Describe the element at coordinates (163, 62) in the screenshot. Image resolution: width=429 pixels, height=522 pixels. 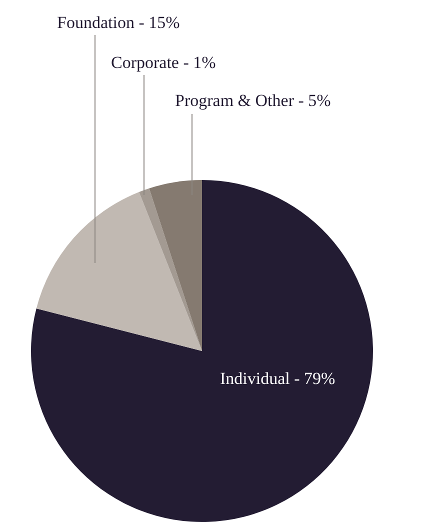
I see `slice-label: Corporate - 1%` at that location.